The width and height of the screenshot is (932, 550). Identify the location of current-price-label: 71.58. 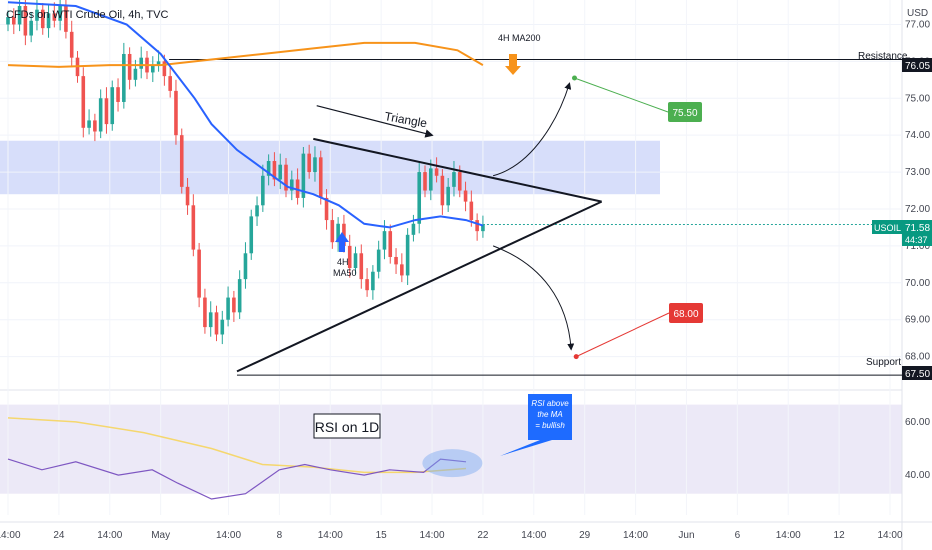
(917, 228).